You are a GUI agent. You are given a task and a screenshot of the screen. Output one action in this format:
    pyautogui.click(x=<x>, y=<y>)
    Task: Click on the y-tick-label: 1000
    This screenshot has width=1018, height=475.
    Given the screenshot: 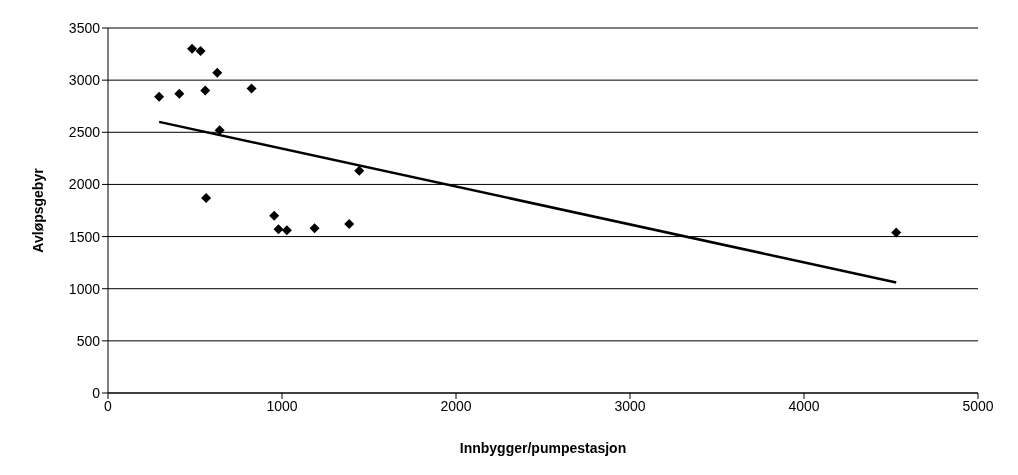 What is the action you would take?
    pyautogui.click(x=84, y=288)
    